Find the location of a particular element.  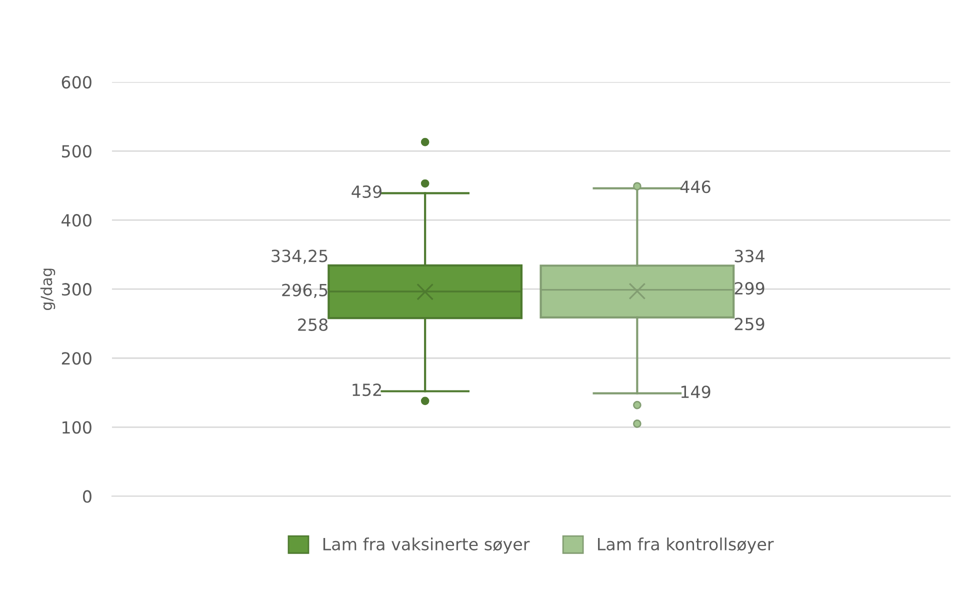

annotation: 296,5 is located at coordinates (305, 291).